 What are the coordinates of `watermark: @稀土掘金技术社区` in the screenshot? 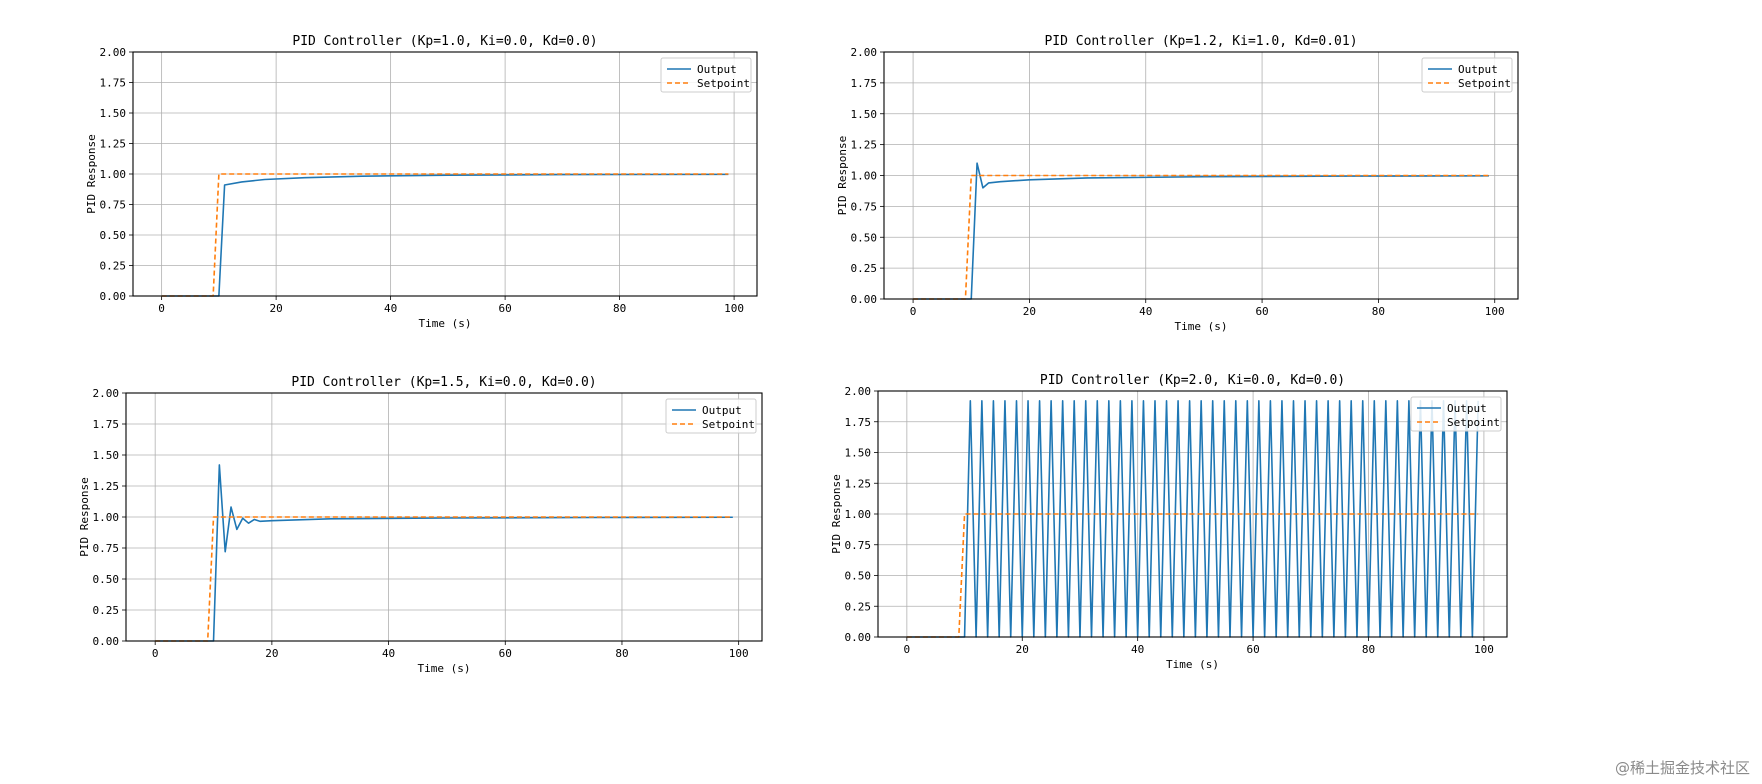 It's located at (1682, 768).